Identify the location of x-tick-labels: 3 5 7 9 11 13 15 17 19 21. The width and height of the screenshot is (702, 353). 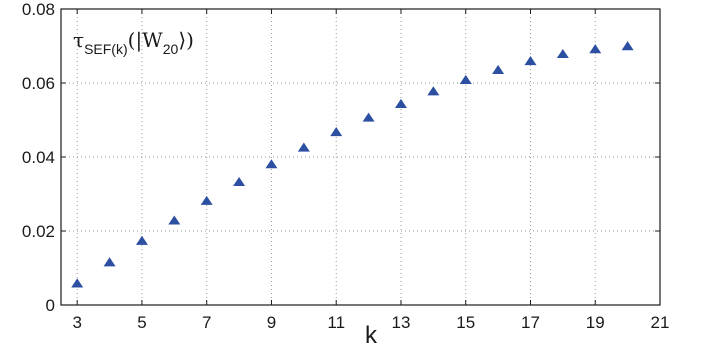
(370, 322).